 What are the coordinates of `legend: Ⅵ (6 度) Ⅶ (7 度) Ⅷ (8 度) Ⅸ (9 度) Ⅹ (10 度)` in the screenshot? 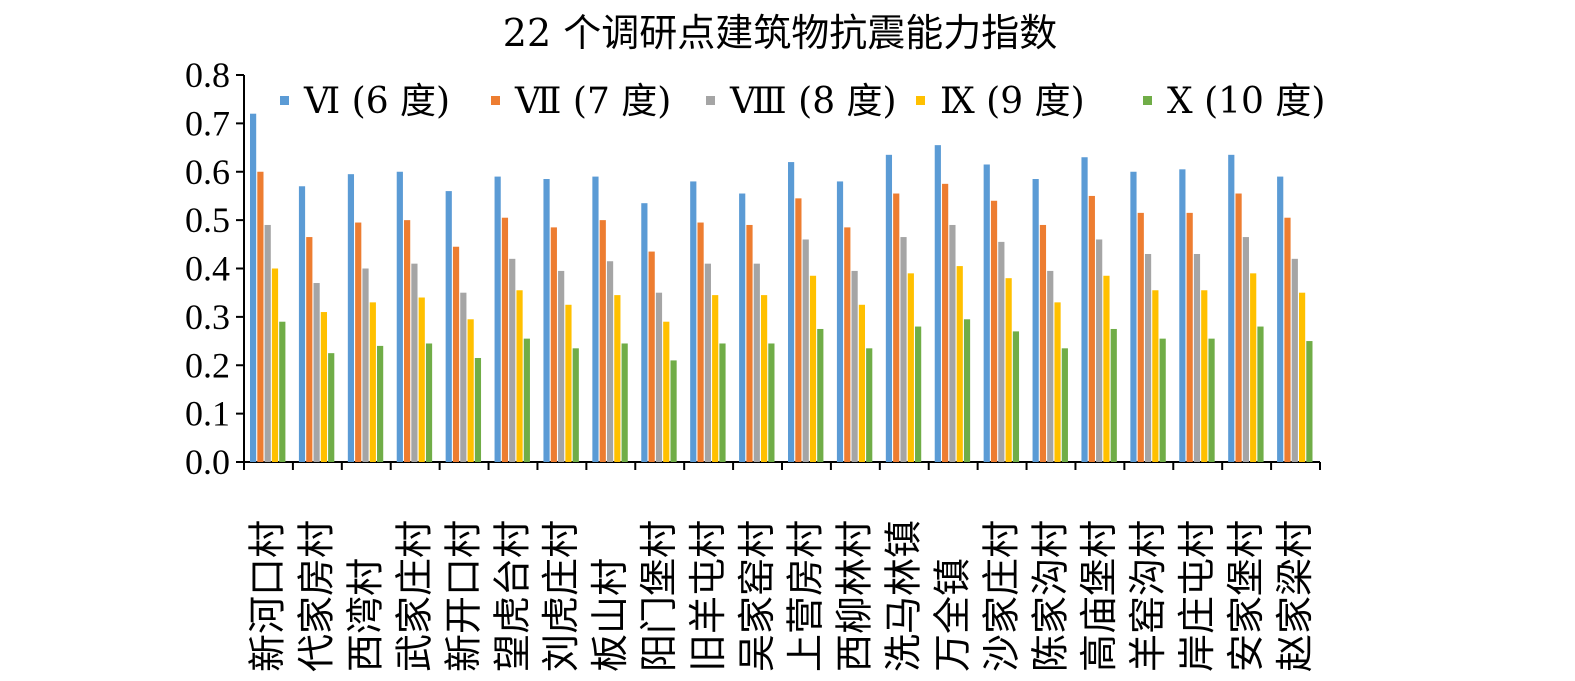 It's located at (802, 101).